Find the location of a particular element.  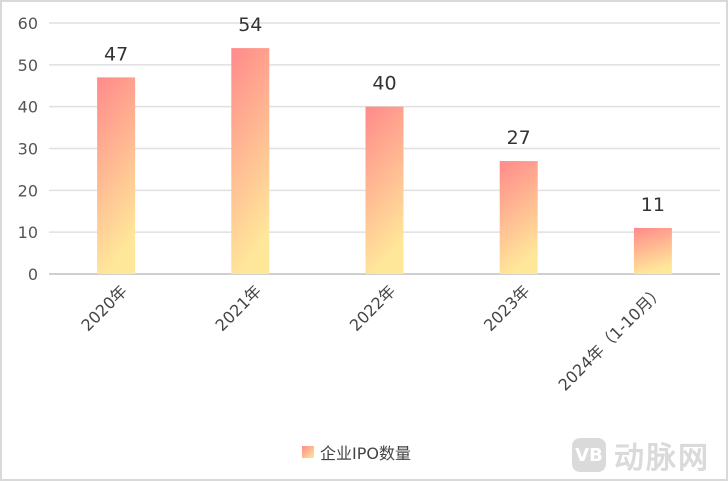

y-tick-label: 20 is located at coordinates (28, 190).